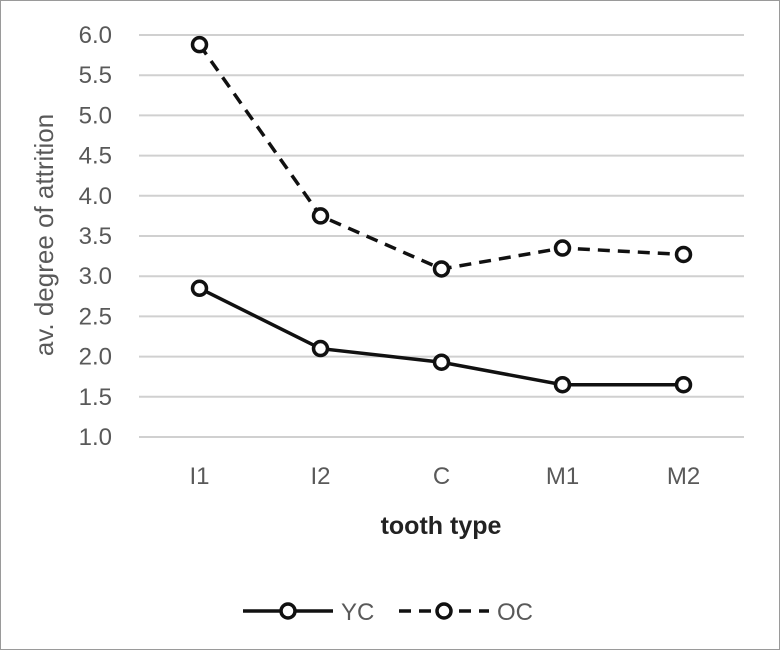 The height and width of the screenshot is (651, 780). What do you see at coordinates (95, 156) in the screenshot?
I see `y-tick-label: 4.5` at bounding box center [95, 156].